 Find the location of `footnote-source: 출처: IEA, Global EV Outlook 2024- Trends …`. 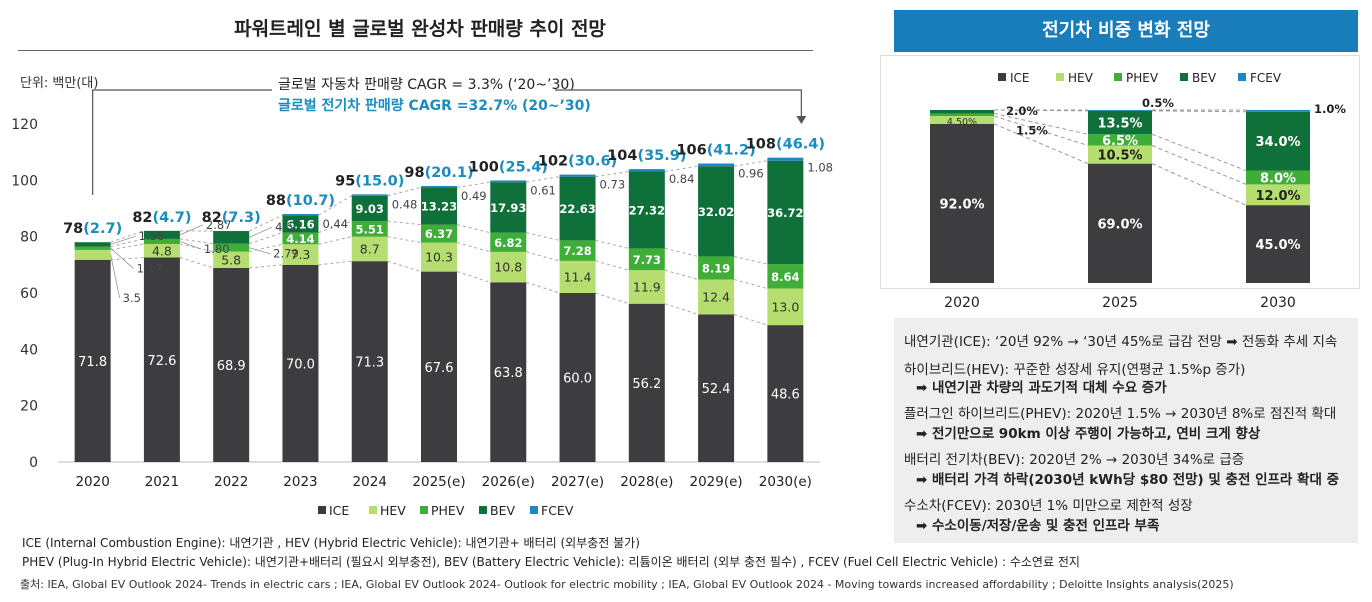

footnote-source: 출처: IEA, Global EV Outlook 2024- Trends … is located at coordinates (627, 584).